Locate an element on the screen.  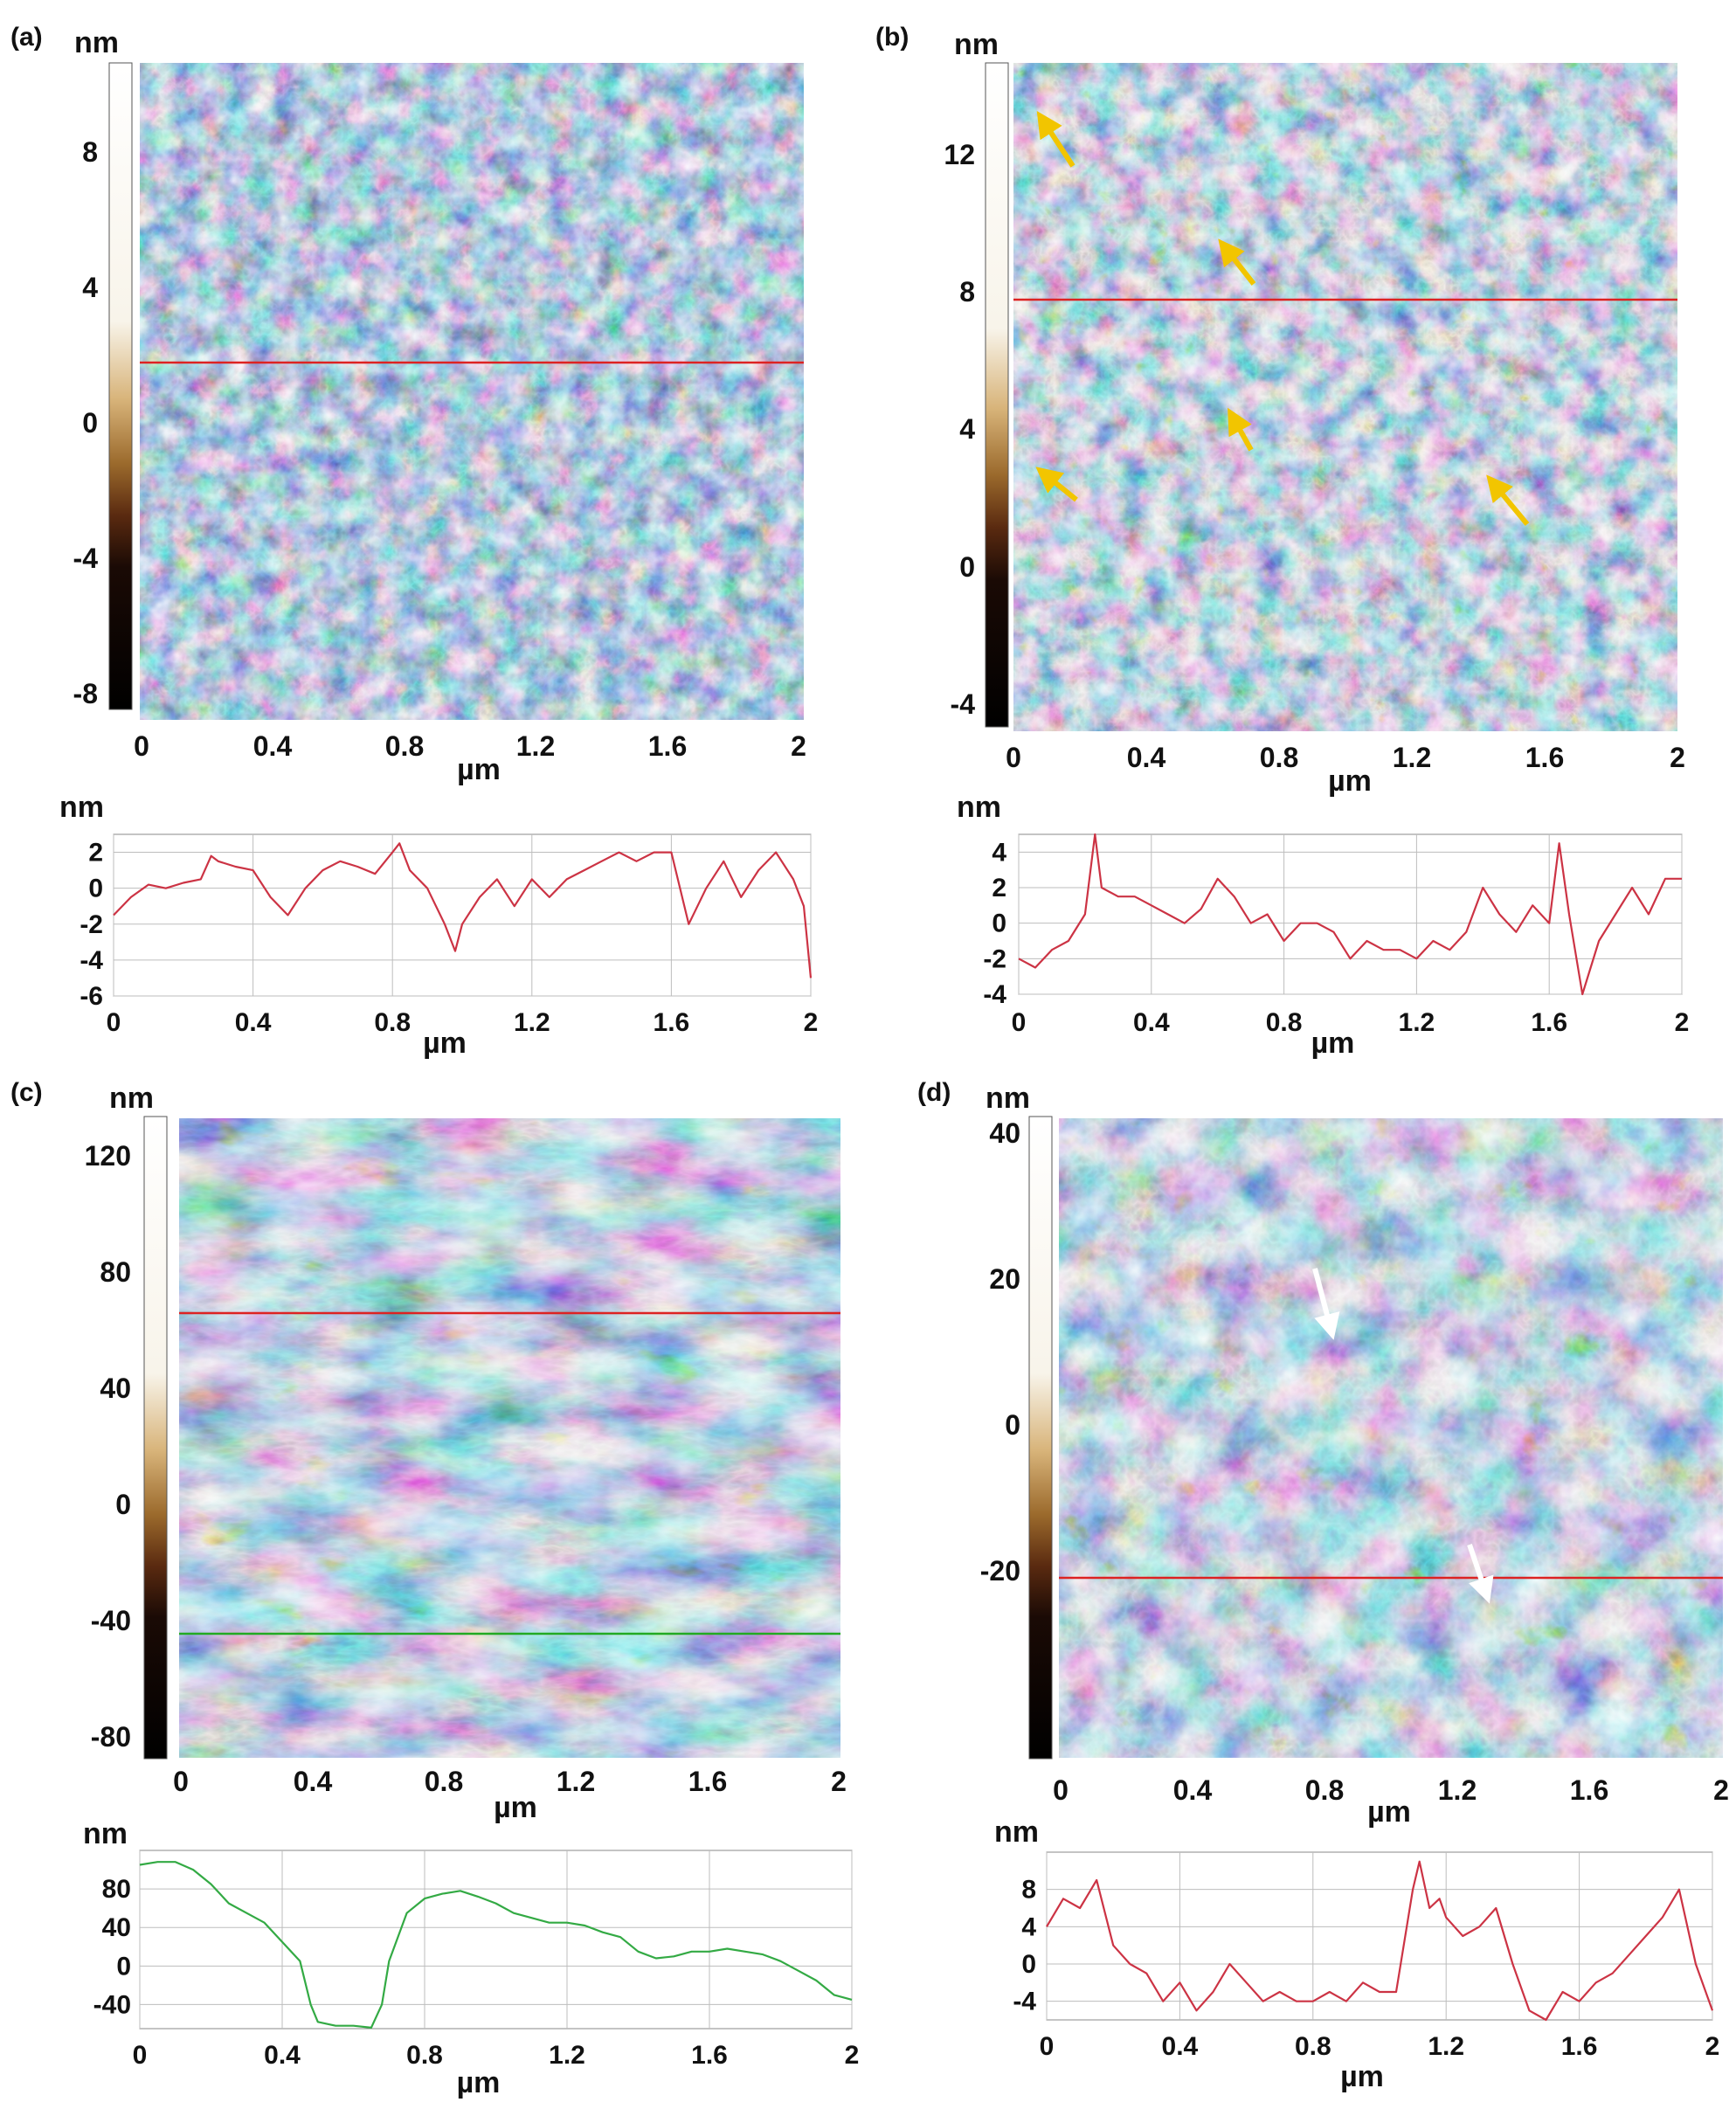
profile-y-tick: 8 is located at coordinates (1029, 1890).